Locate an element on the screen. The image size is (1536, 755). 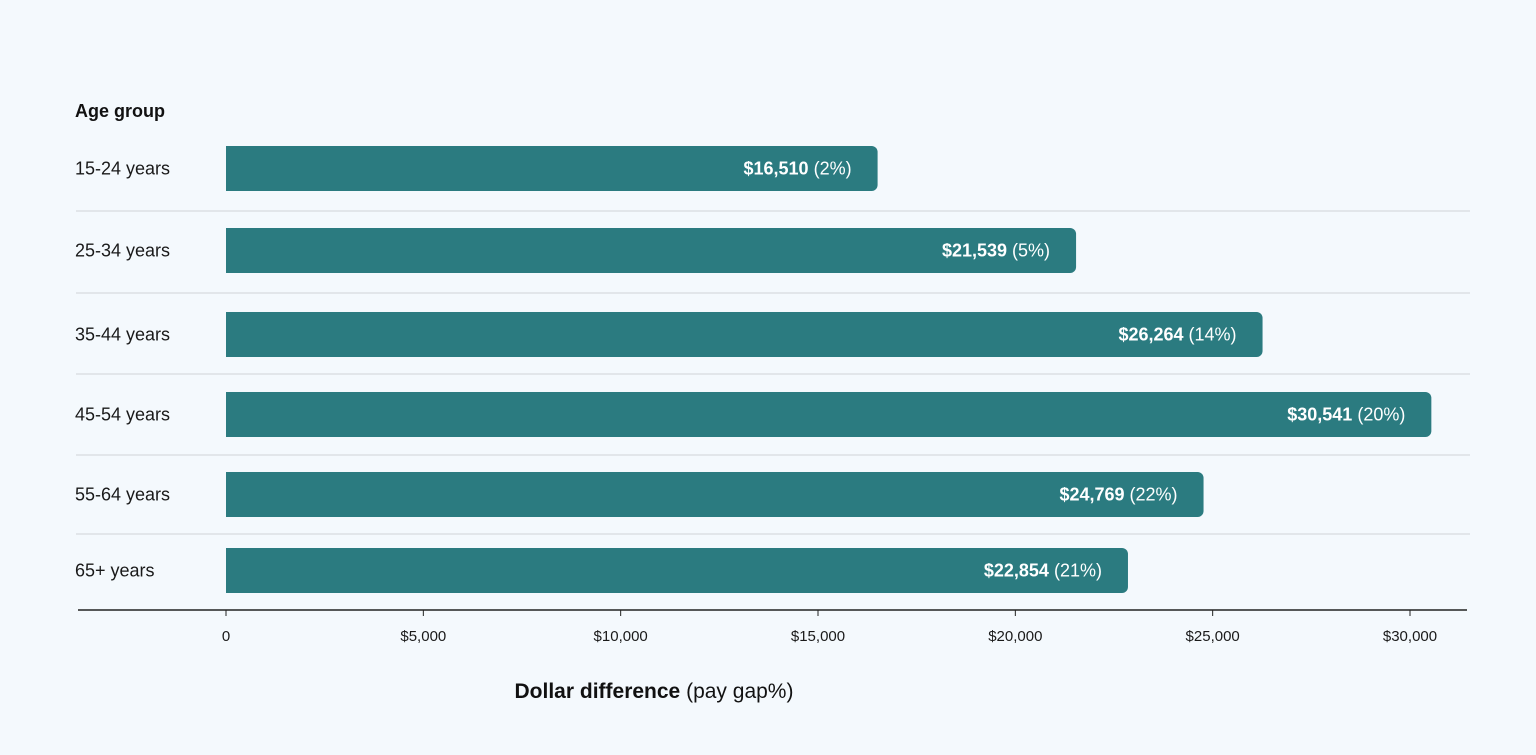
category-label: 35-44 years is located at coordinates (122, 335).